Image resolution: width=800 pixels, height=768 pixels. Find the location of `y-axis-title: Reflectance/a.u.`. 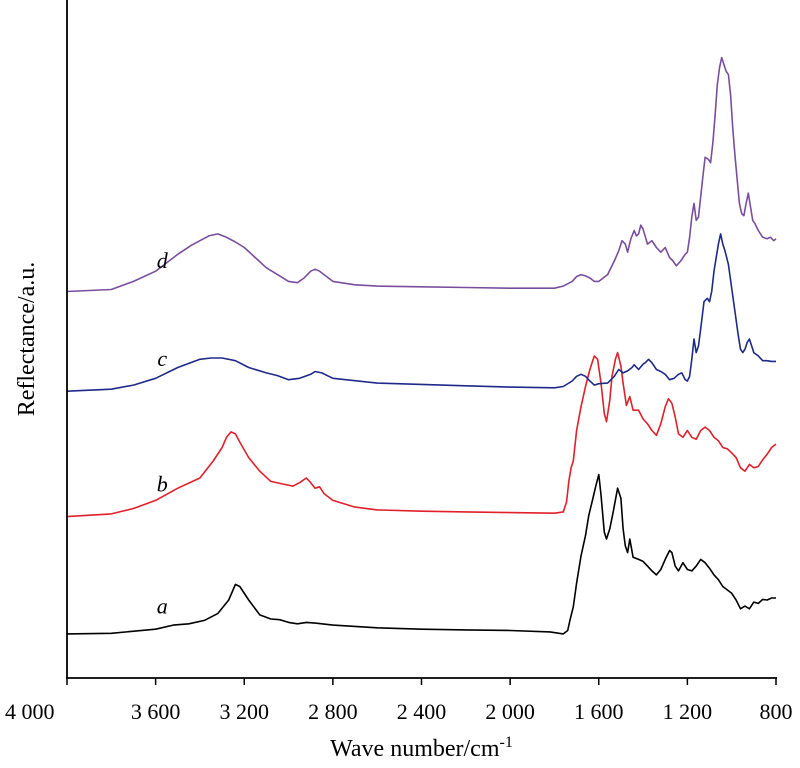

y-axis-title: Reflectance/a.u. is located at coordinates (27, 339).